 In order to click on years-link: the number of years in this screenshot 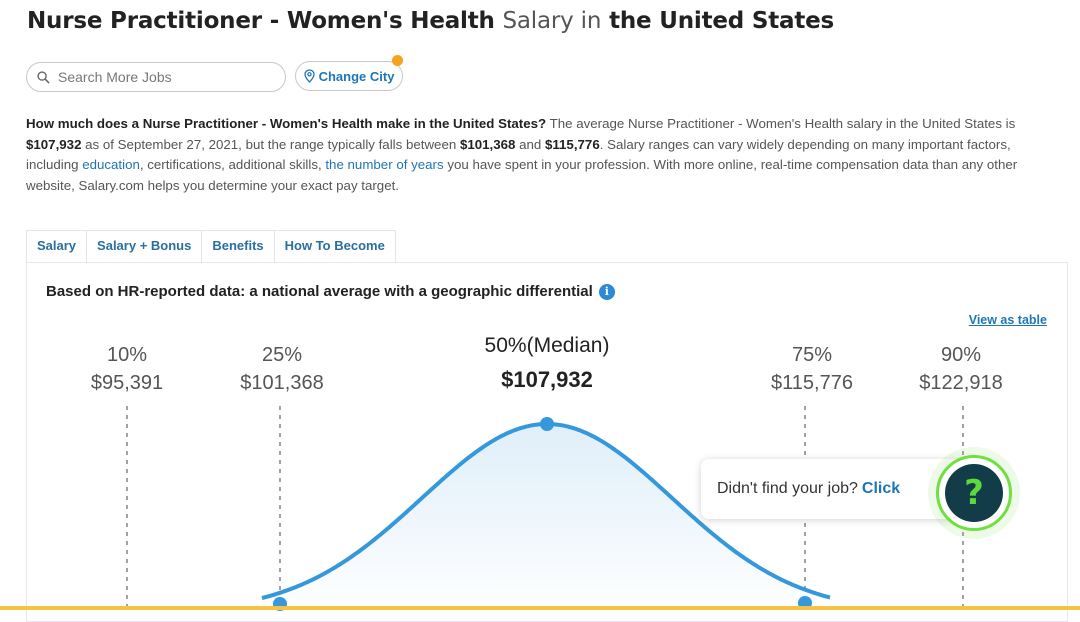, I will do `click(384, 164)`.